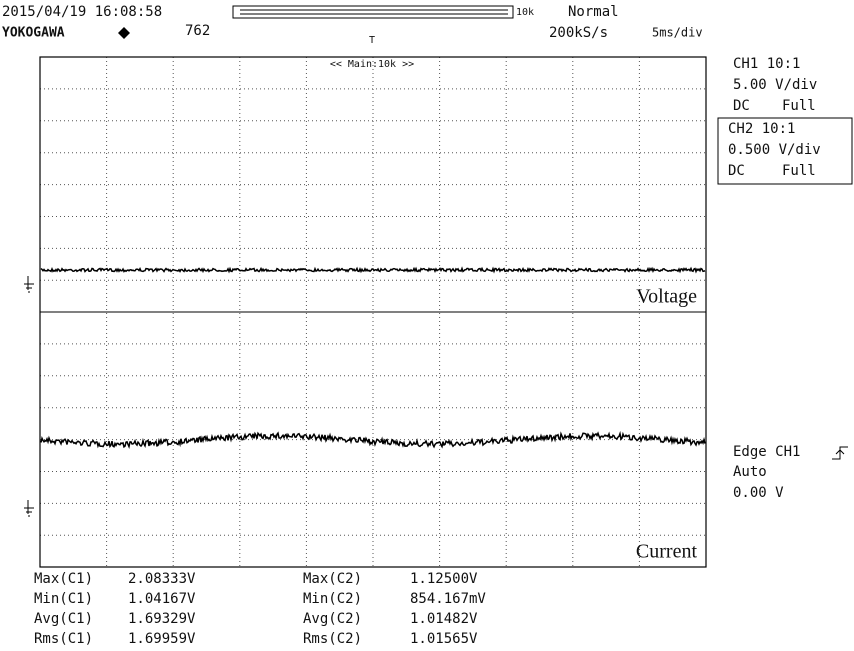  I want to click on voltage-trace, so click(373, 270).